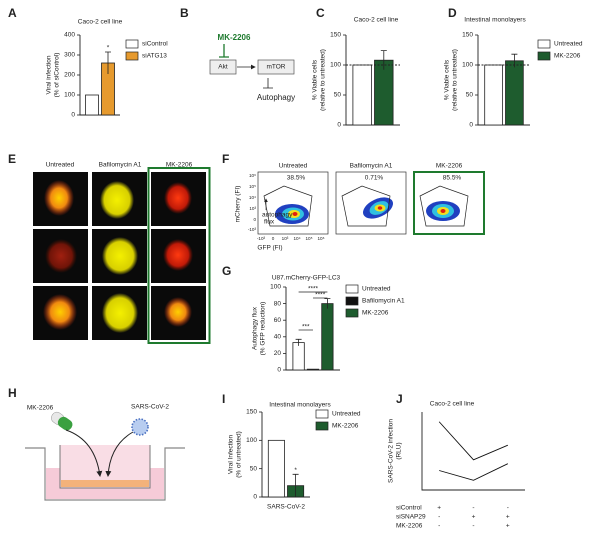 Image resolution: width=596 pixels, height=535 pixels. What do you see at coordinates (252, 229) in the screenshot?
I see `y-tick-label: -10³` at bounding box center [252, 229].